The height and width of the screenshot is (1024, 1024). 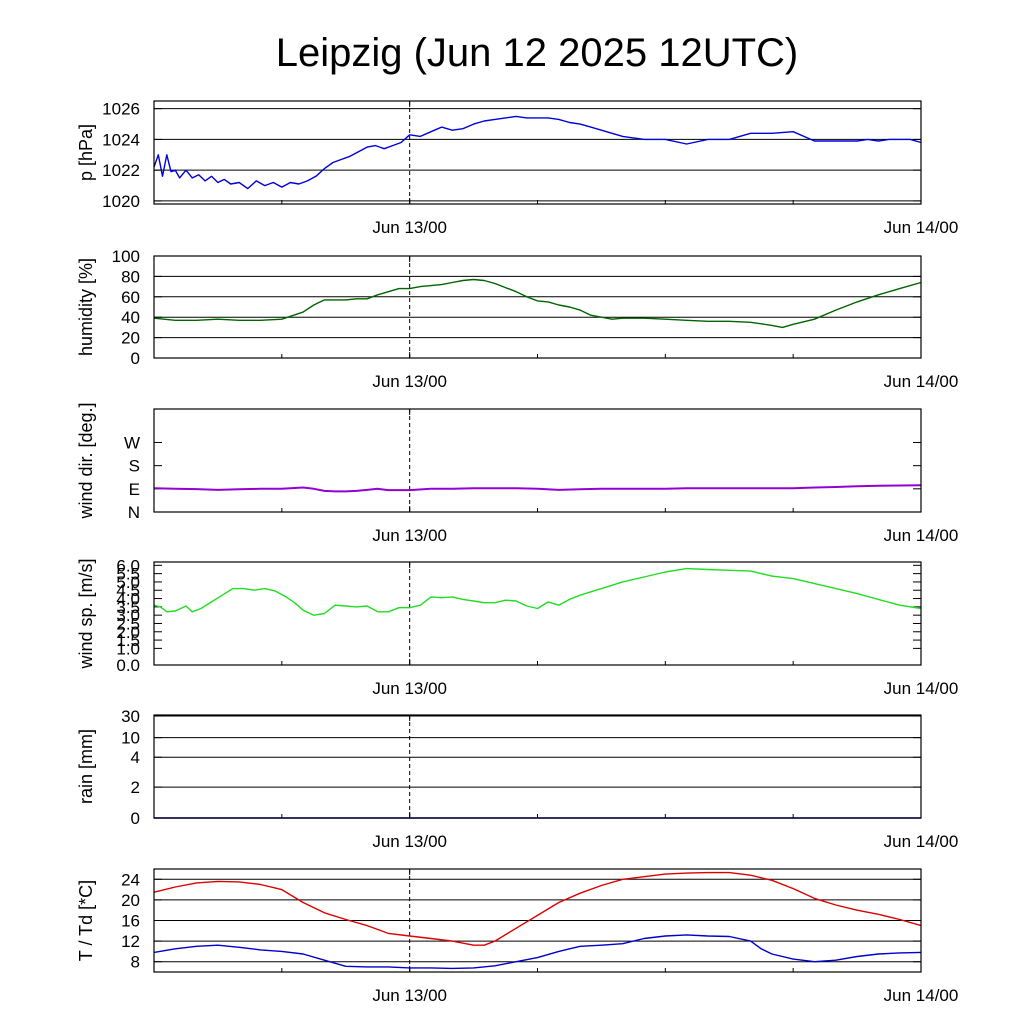 I want to click on y-axis-label: wind sp. [m/s], so click(x=86, y=613).